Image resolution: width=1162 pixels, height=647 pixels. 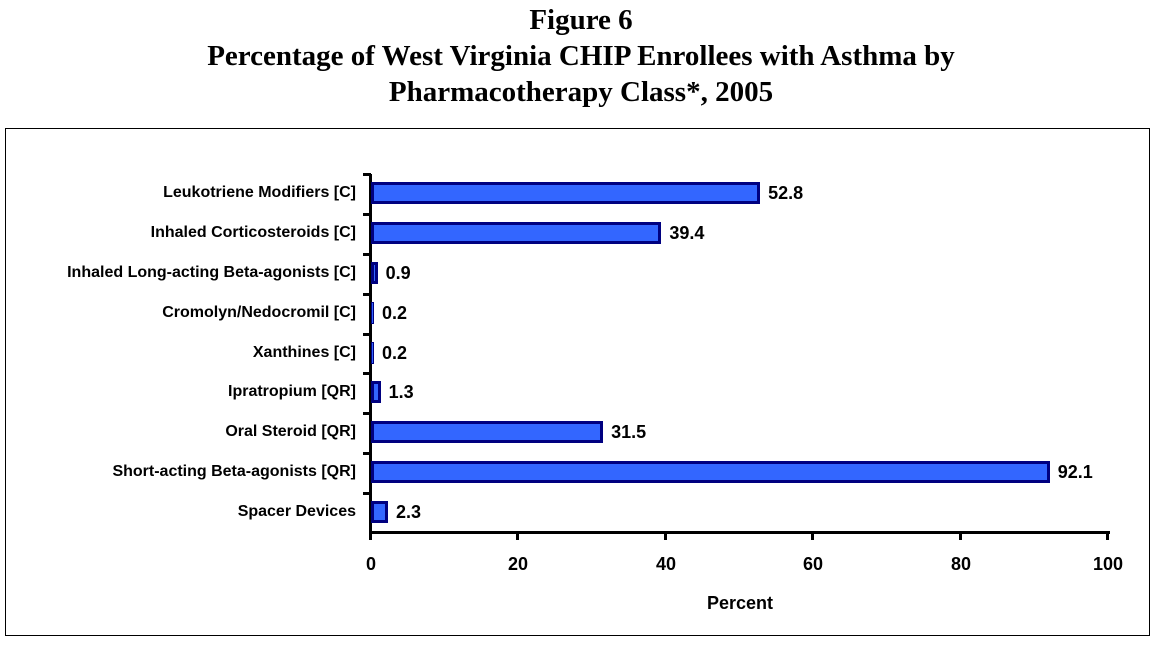 What do you see at coordinates (234, 471) in the screenshot?
I see `category-label: Short-acting Beta-agonists [QR]` at bounding box center [234, 471].